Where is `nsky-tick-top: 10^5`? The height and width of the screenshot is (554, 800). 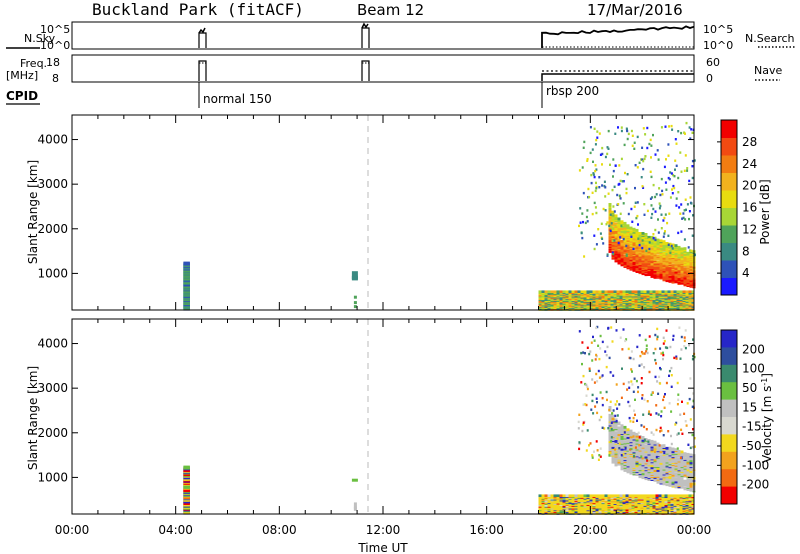
nsky-tick-top: 10^5 is located at coordinates (55, 29).